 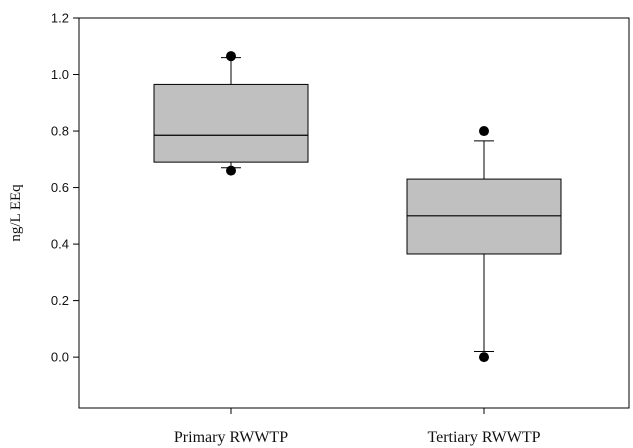 What do you see at coordinates (60, 300) in the screenshot?
I see `y-tick-label: 0.2` at bounding box center [60, 300].